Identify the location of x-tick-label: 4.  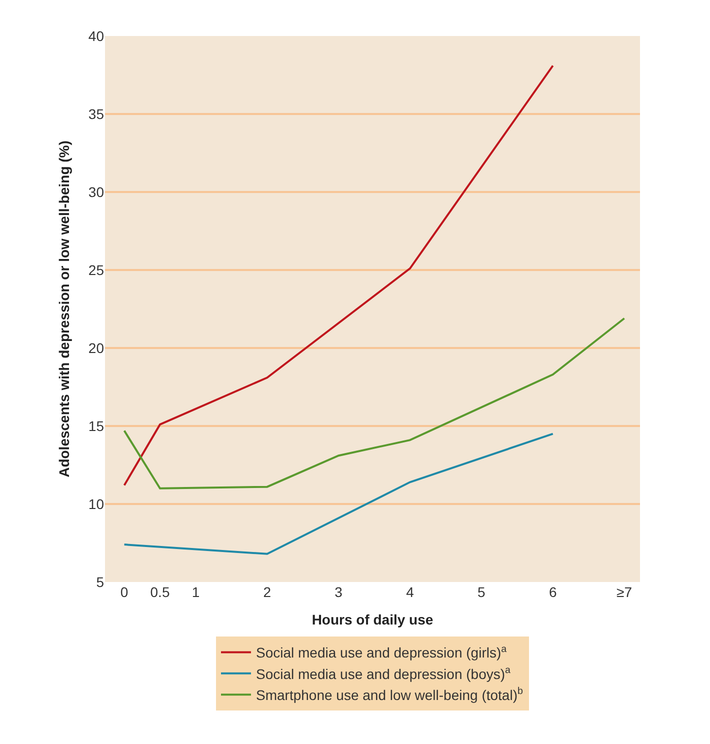
(410, 592).